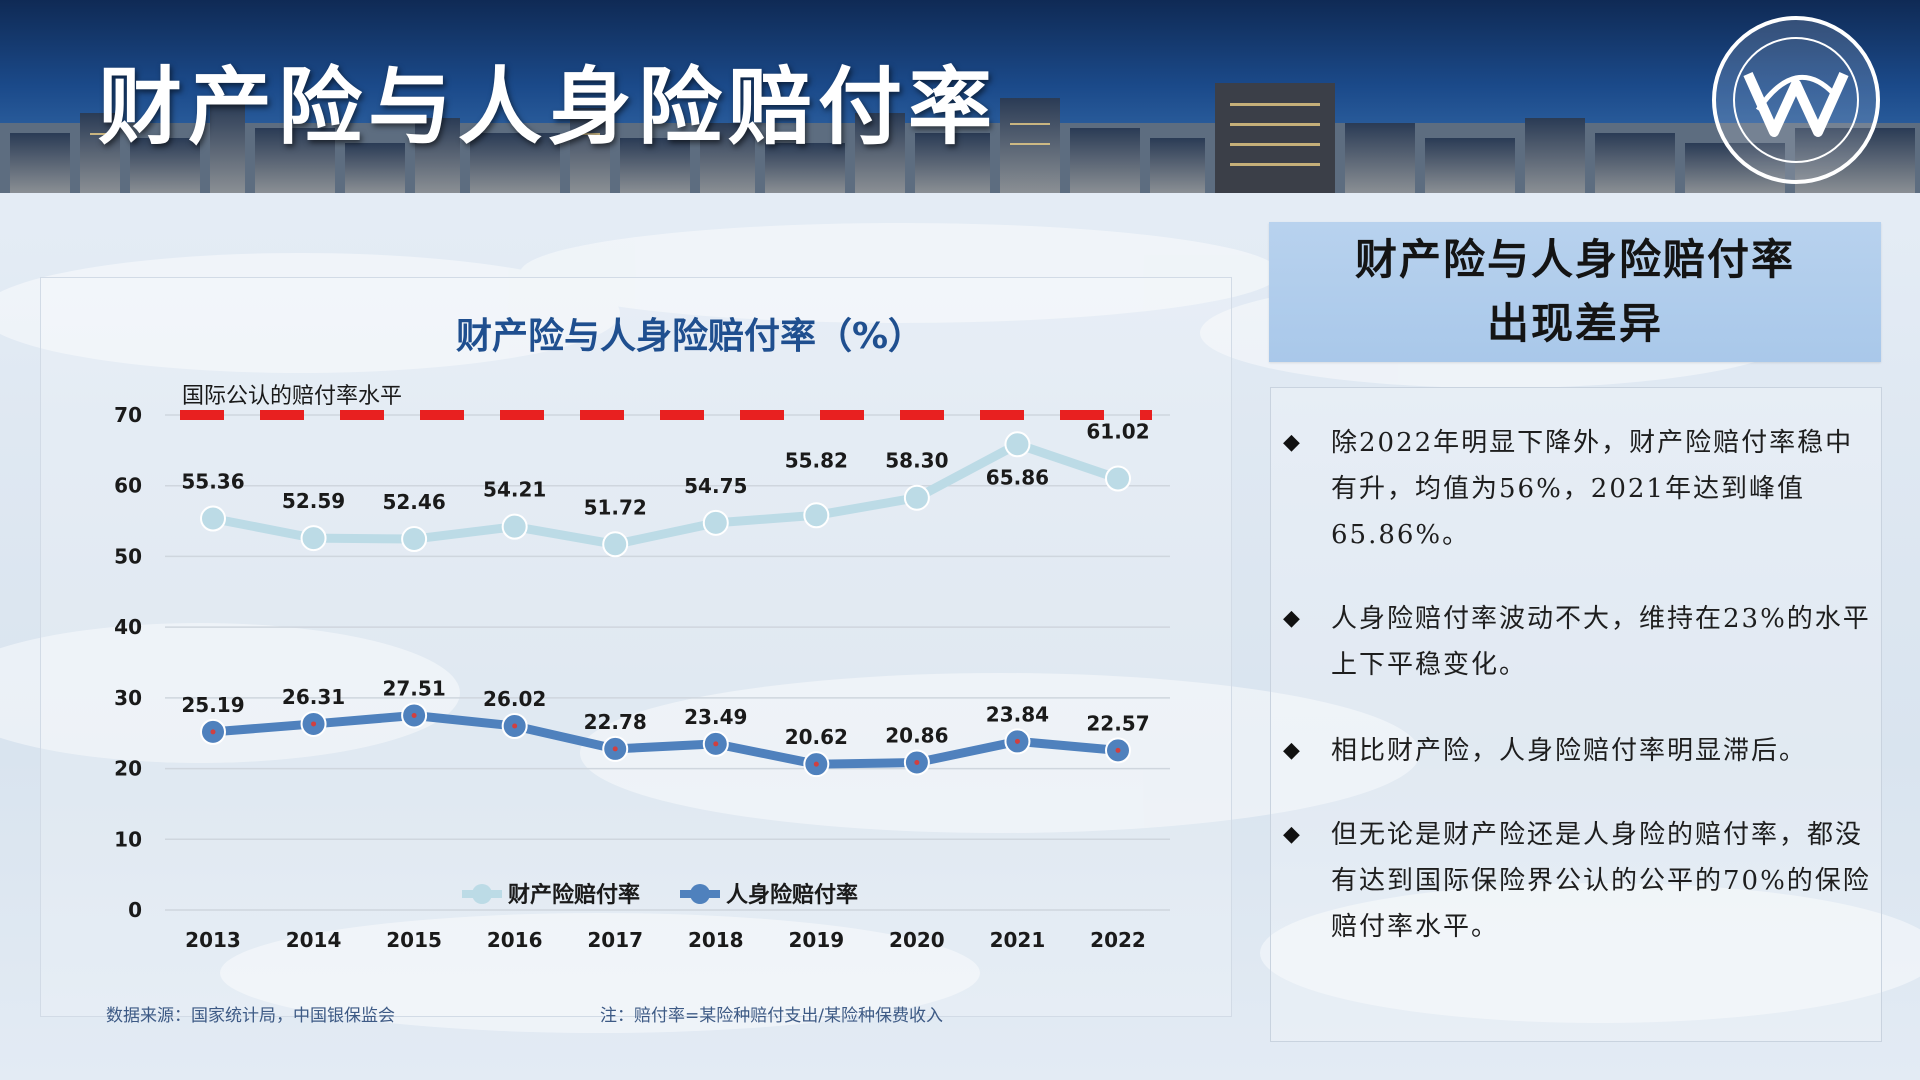 The image size is (1920, 1080). Describe the element at coordinates (1574, 259) in the screenshot. I see `side-heading-line-1: 财产险与人身险赔付率` at that location.